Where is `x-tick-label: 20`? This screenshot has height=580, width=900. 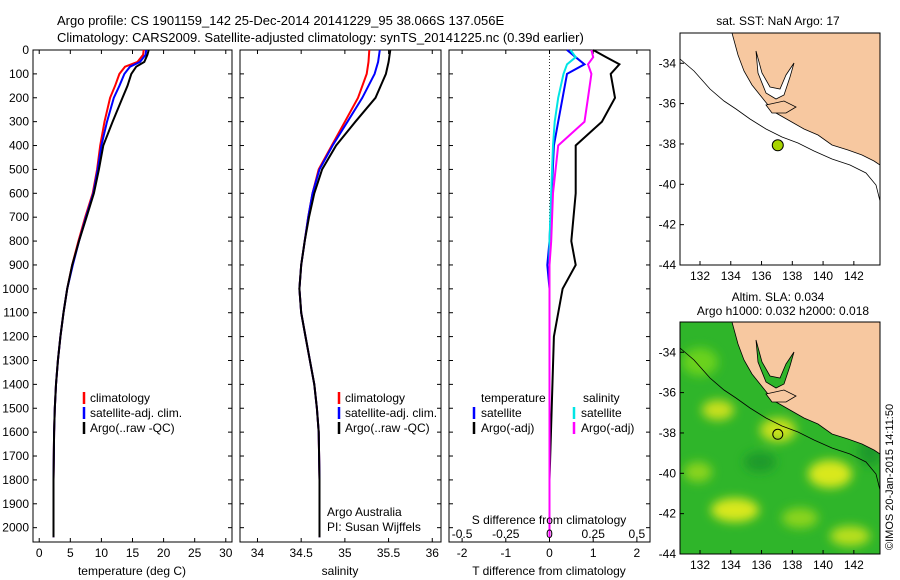
x-tick-label: 20 is located at coordinates (164, 553).